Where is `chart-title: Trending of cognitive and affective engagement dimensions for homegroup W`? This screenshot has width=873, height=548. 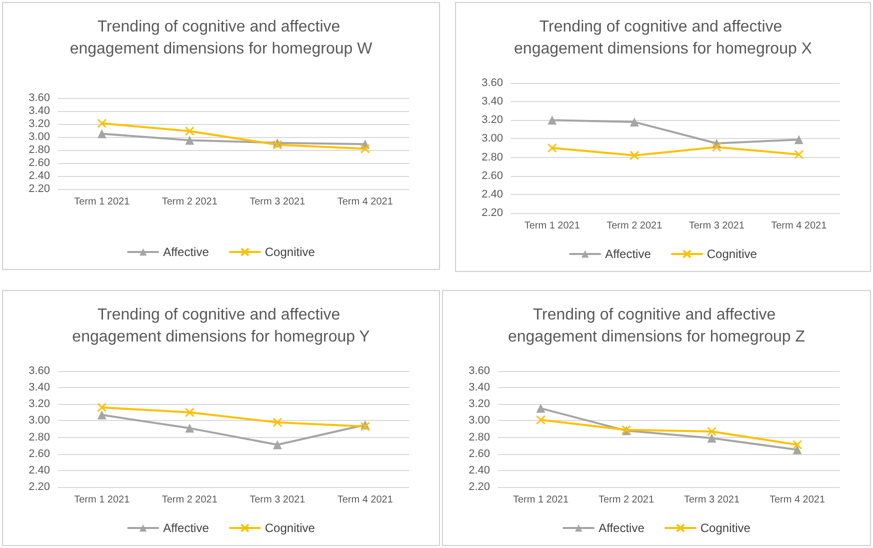 chart-title: Trending of cognitive and affective engagement dimensions for homegroup W is located at coordinates (222, 38).